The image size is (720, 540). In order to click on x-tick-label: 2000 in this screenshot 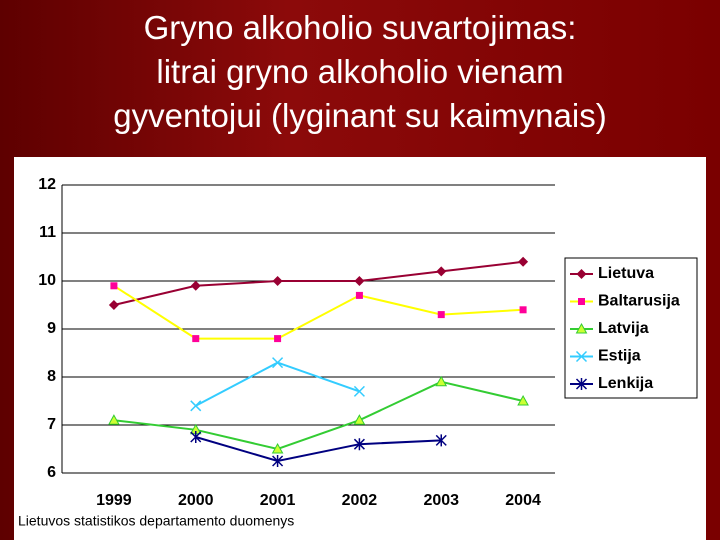, I will do `click(196, 500)`.